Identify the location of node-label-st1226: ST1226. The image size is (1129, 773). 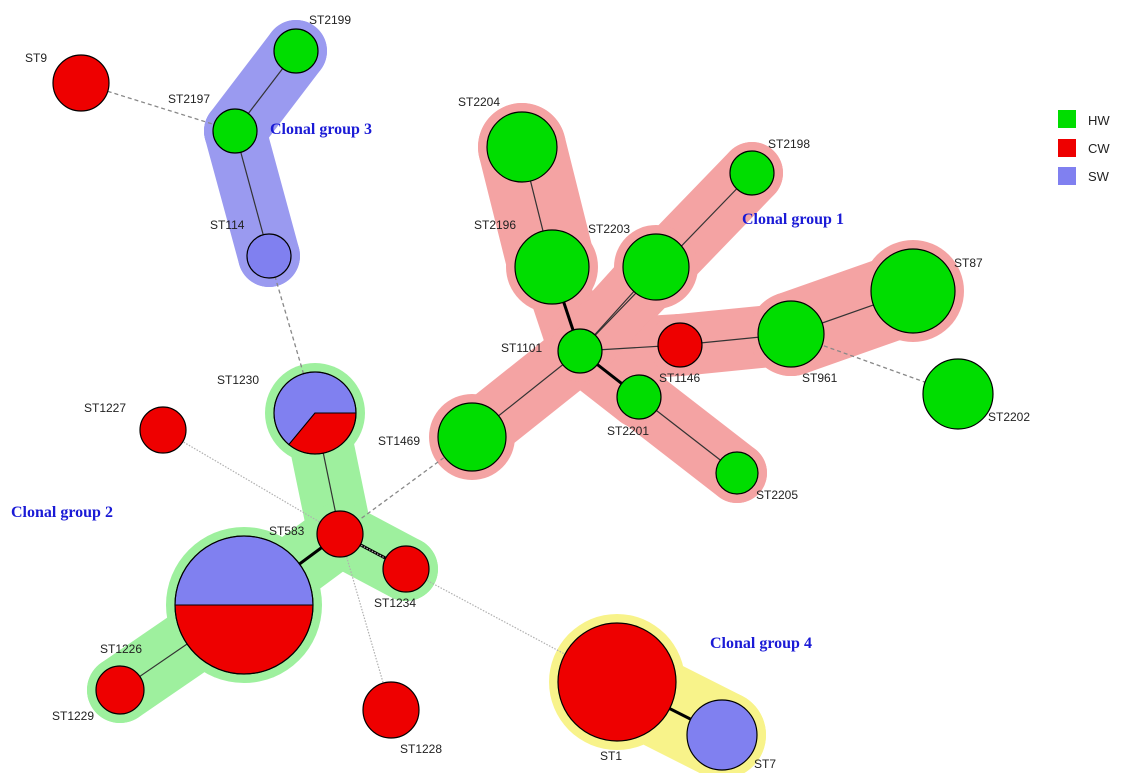
(121, 649).